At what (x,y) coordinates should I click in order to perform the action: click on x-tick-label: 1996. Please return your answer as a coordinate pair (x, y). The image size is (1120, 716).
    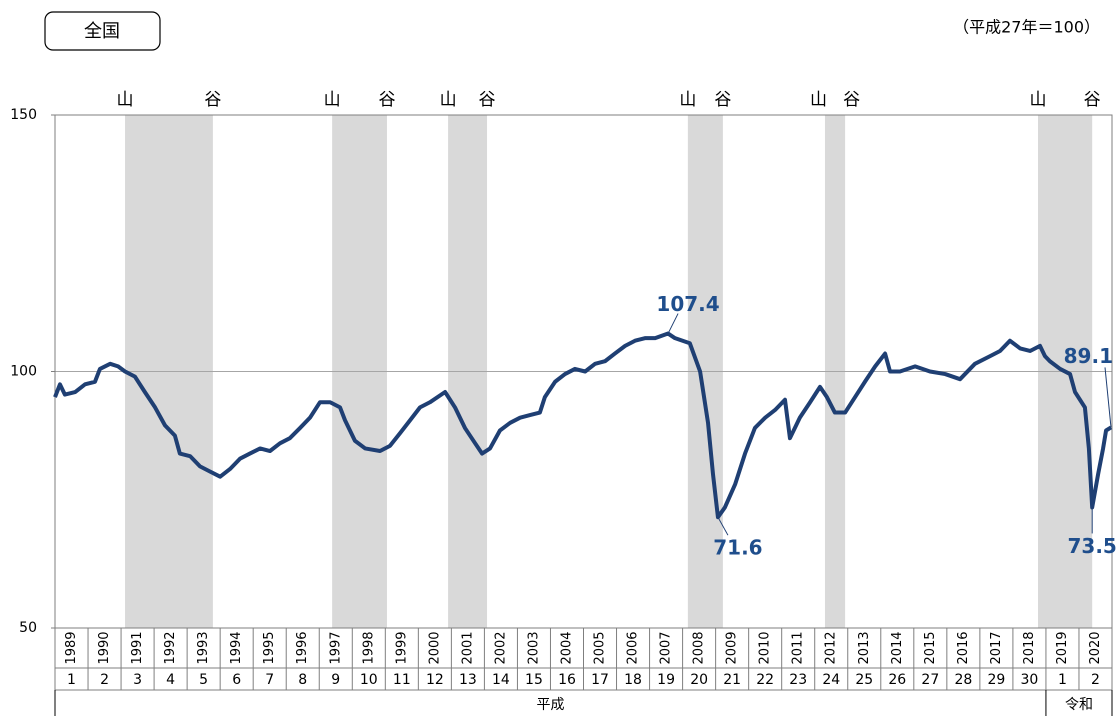
    Looking at the image, I should click on (302, 647).